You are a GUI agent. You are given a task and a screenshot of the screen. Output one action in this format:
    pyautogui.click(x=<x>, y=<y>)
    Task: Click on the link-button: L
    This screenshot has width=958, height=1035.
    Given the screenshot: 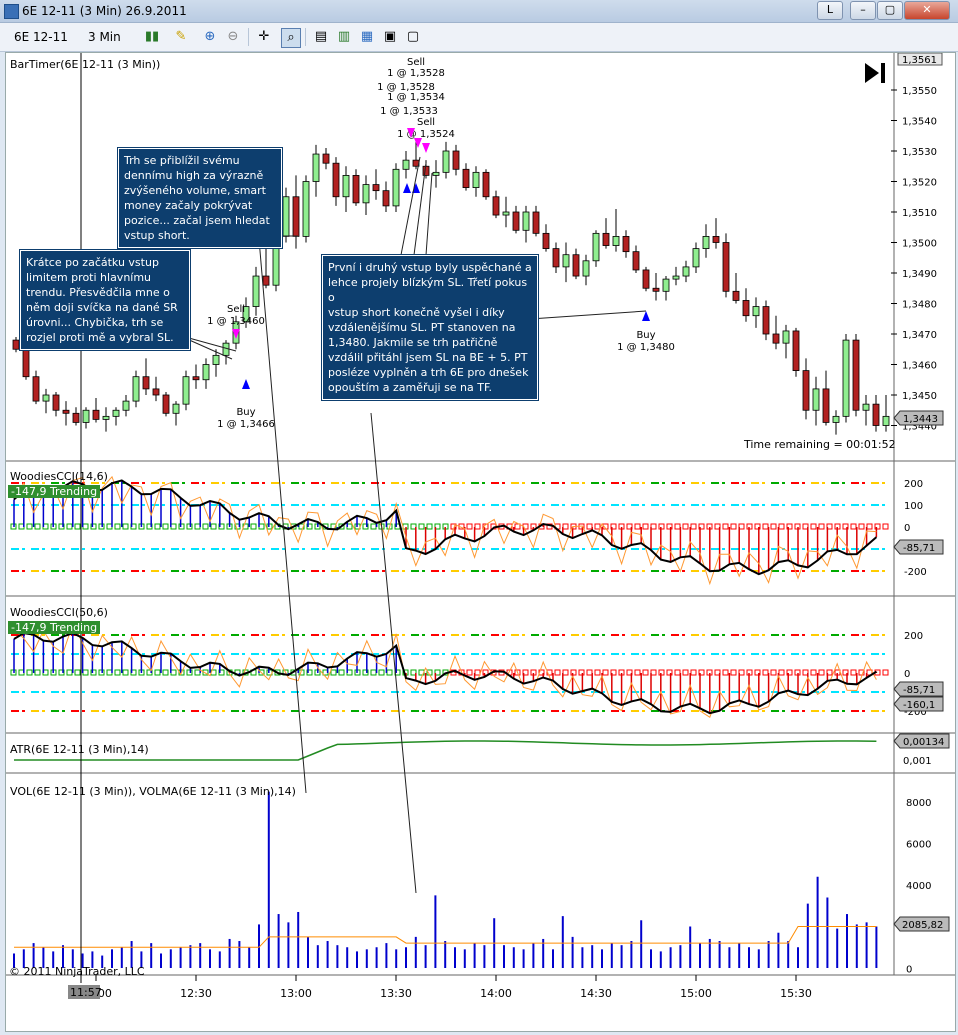 What is the action you would take?
    pyautogui.click(x=830, y=10)
    